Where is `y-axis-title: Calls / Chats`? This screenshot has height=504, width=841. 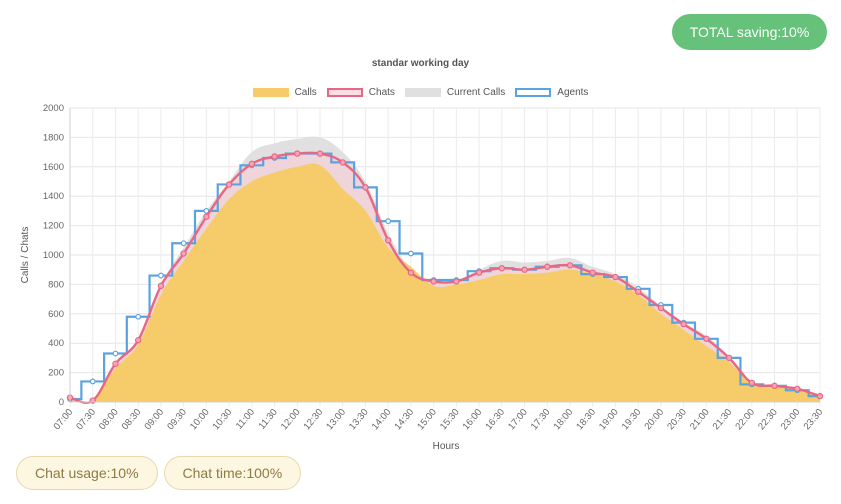 y-axis-title: Calls / Chats is located at coordinates (25, 255).